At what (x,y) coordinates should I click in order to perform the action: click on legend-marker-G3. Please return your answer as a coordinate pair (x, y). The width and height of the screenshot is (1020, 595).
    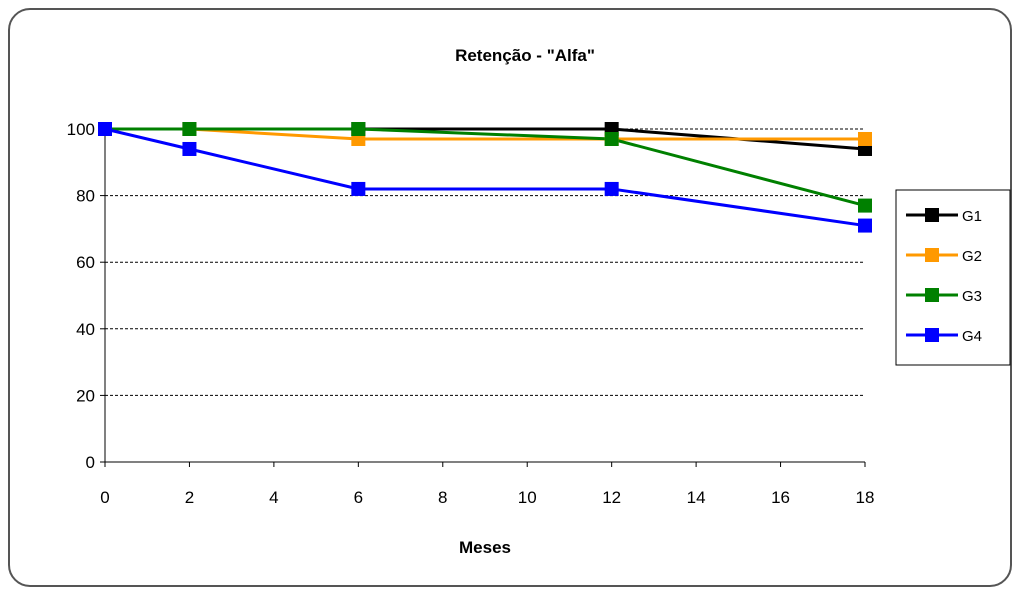
    Looking at the image, I should click on (932, 295).